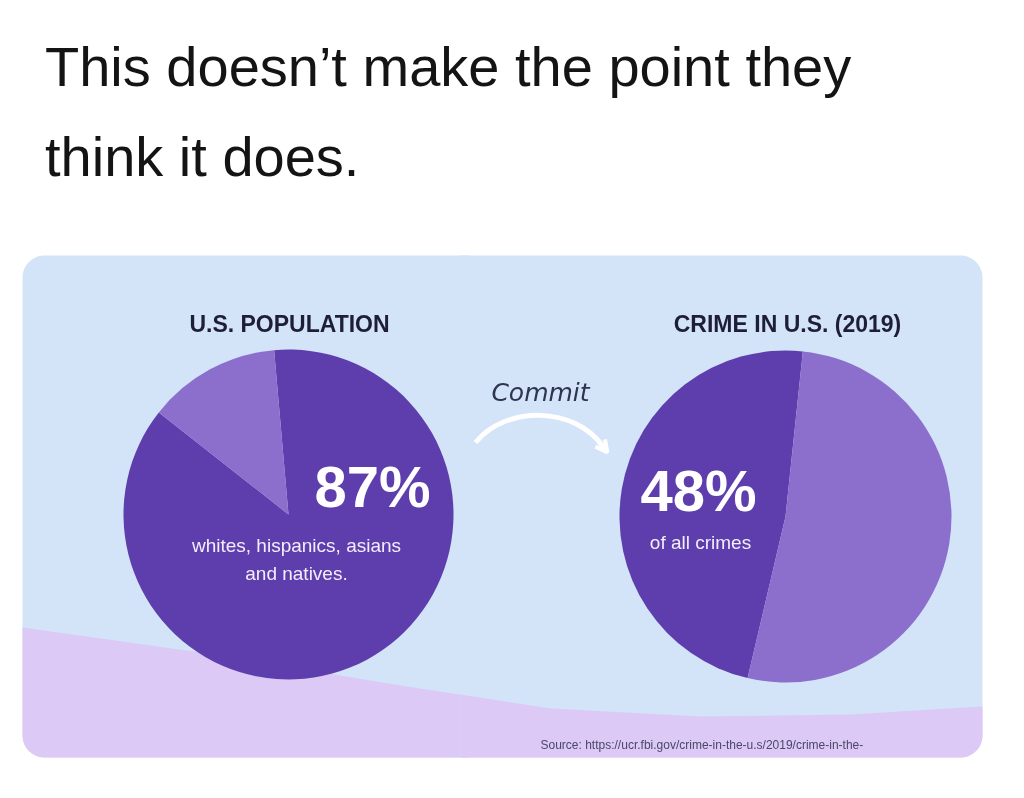 Image resolution: width=1024 pixels, height=798 pixels. I want to click on data-label: 48%, so click(698, 490).